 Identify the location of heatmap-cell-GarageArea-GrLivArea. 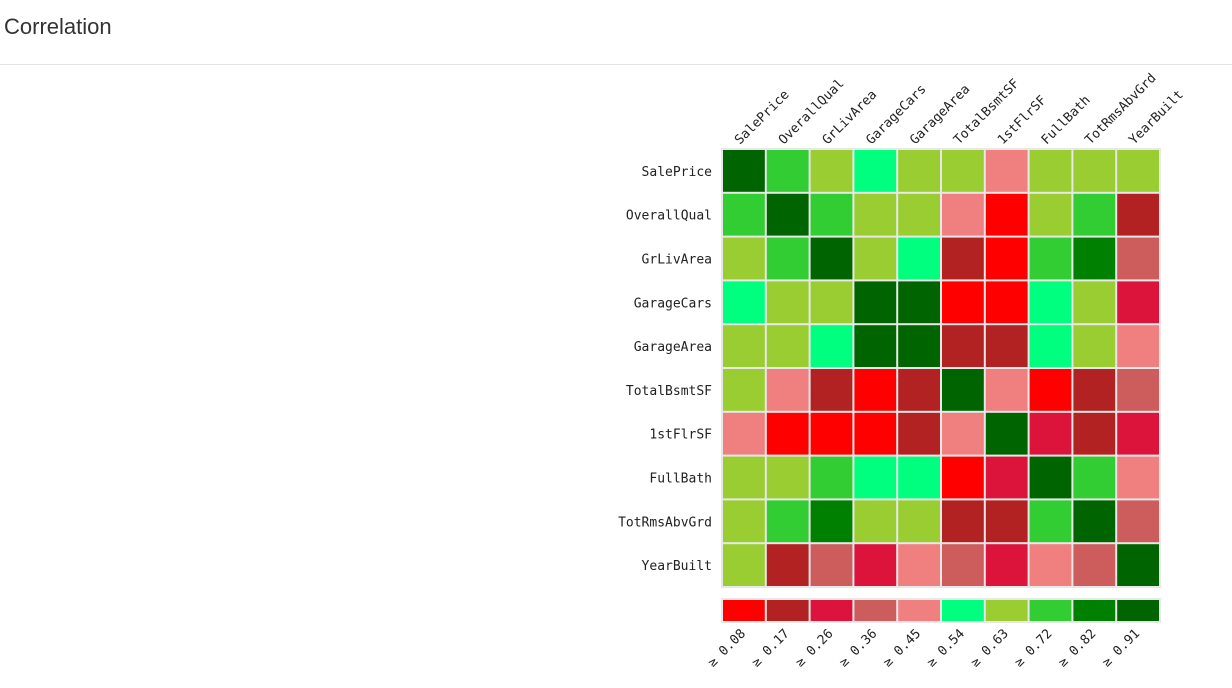
(831, 346).